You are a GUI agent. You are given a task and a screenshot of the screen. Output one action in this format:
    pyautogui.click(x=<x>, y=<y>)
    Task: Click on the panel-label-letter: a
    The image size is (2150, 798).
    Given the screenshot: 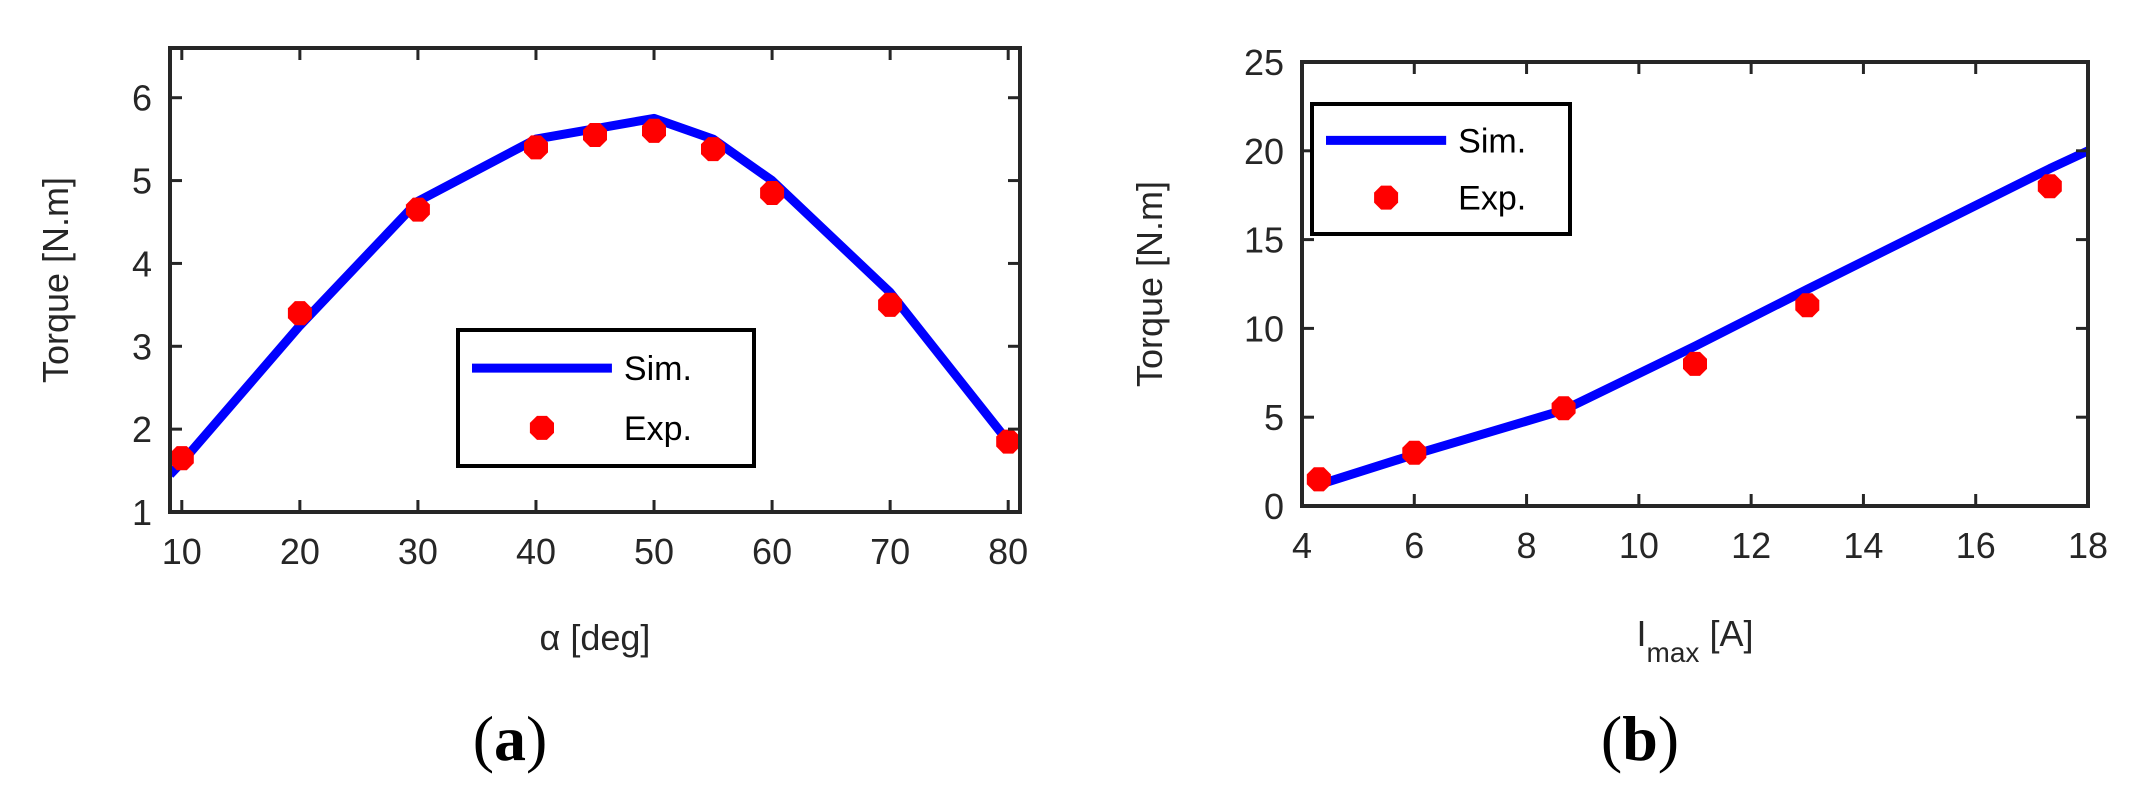 What is the action you would take?
    pyautogui.click(x=510, y=738)
    